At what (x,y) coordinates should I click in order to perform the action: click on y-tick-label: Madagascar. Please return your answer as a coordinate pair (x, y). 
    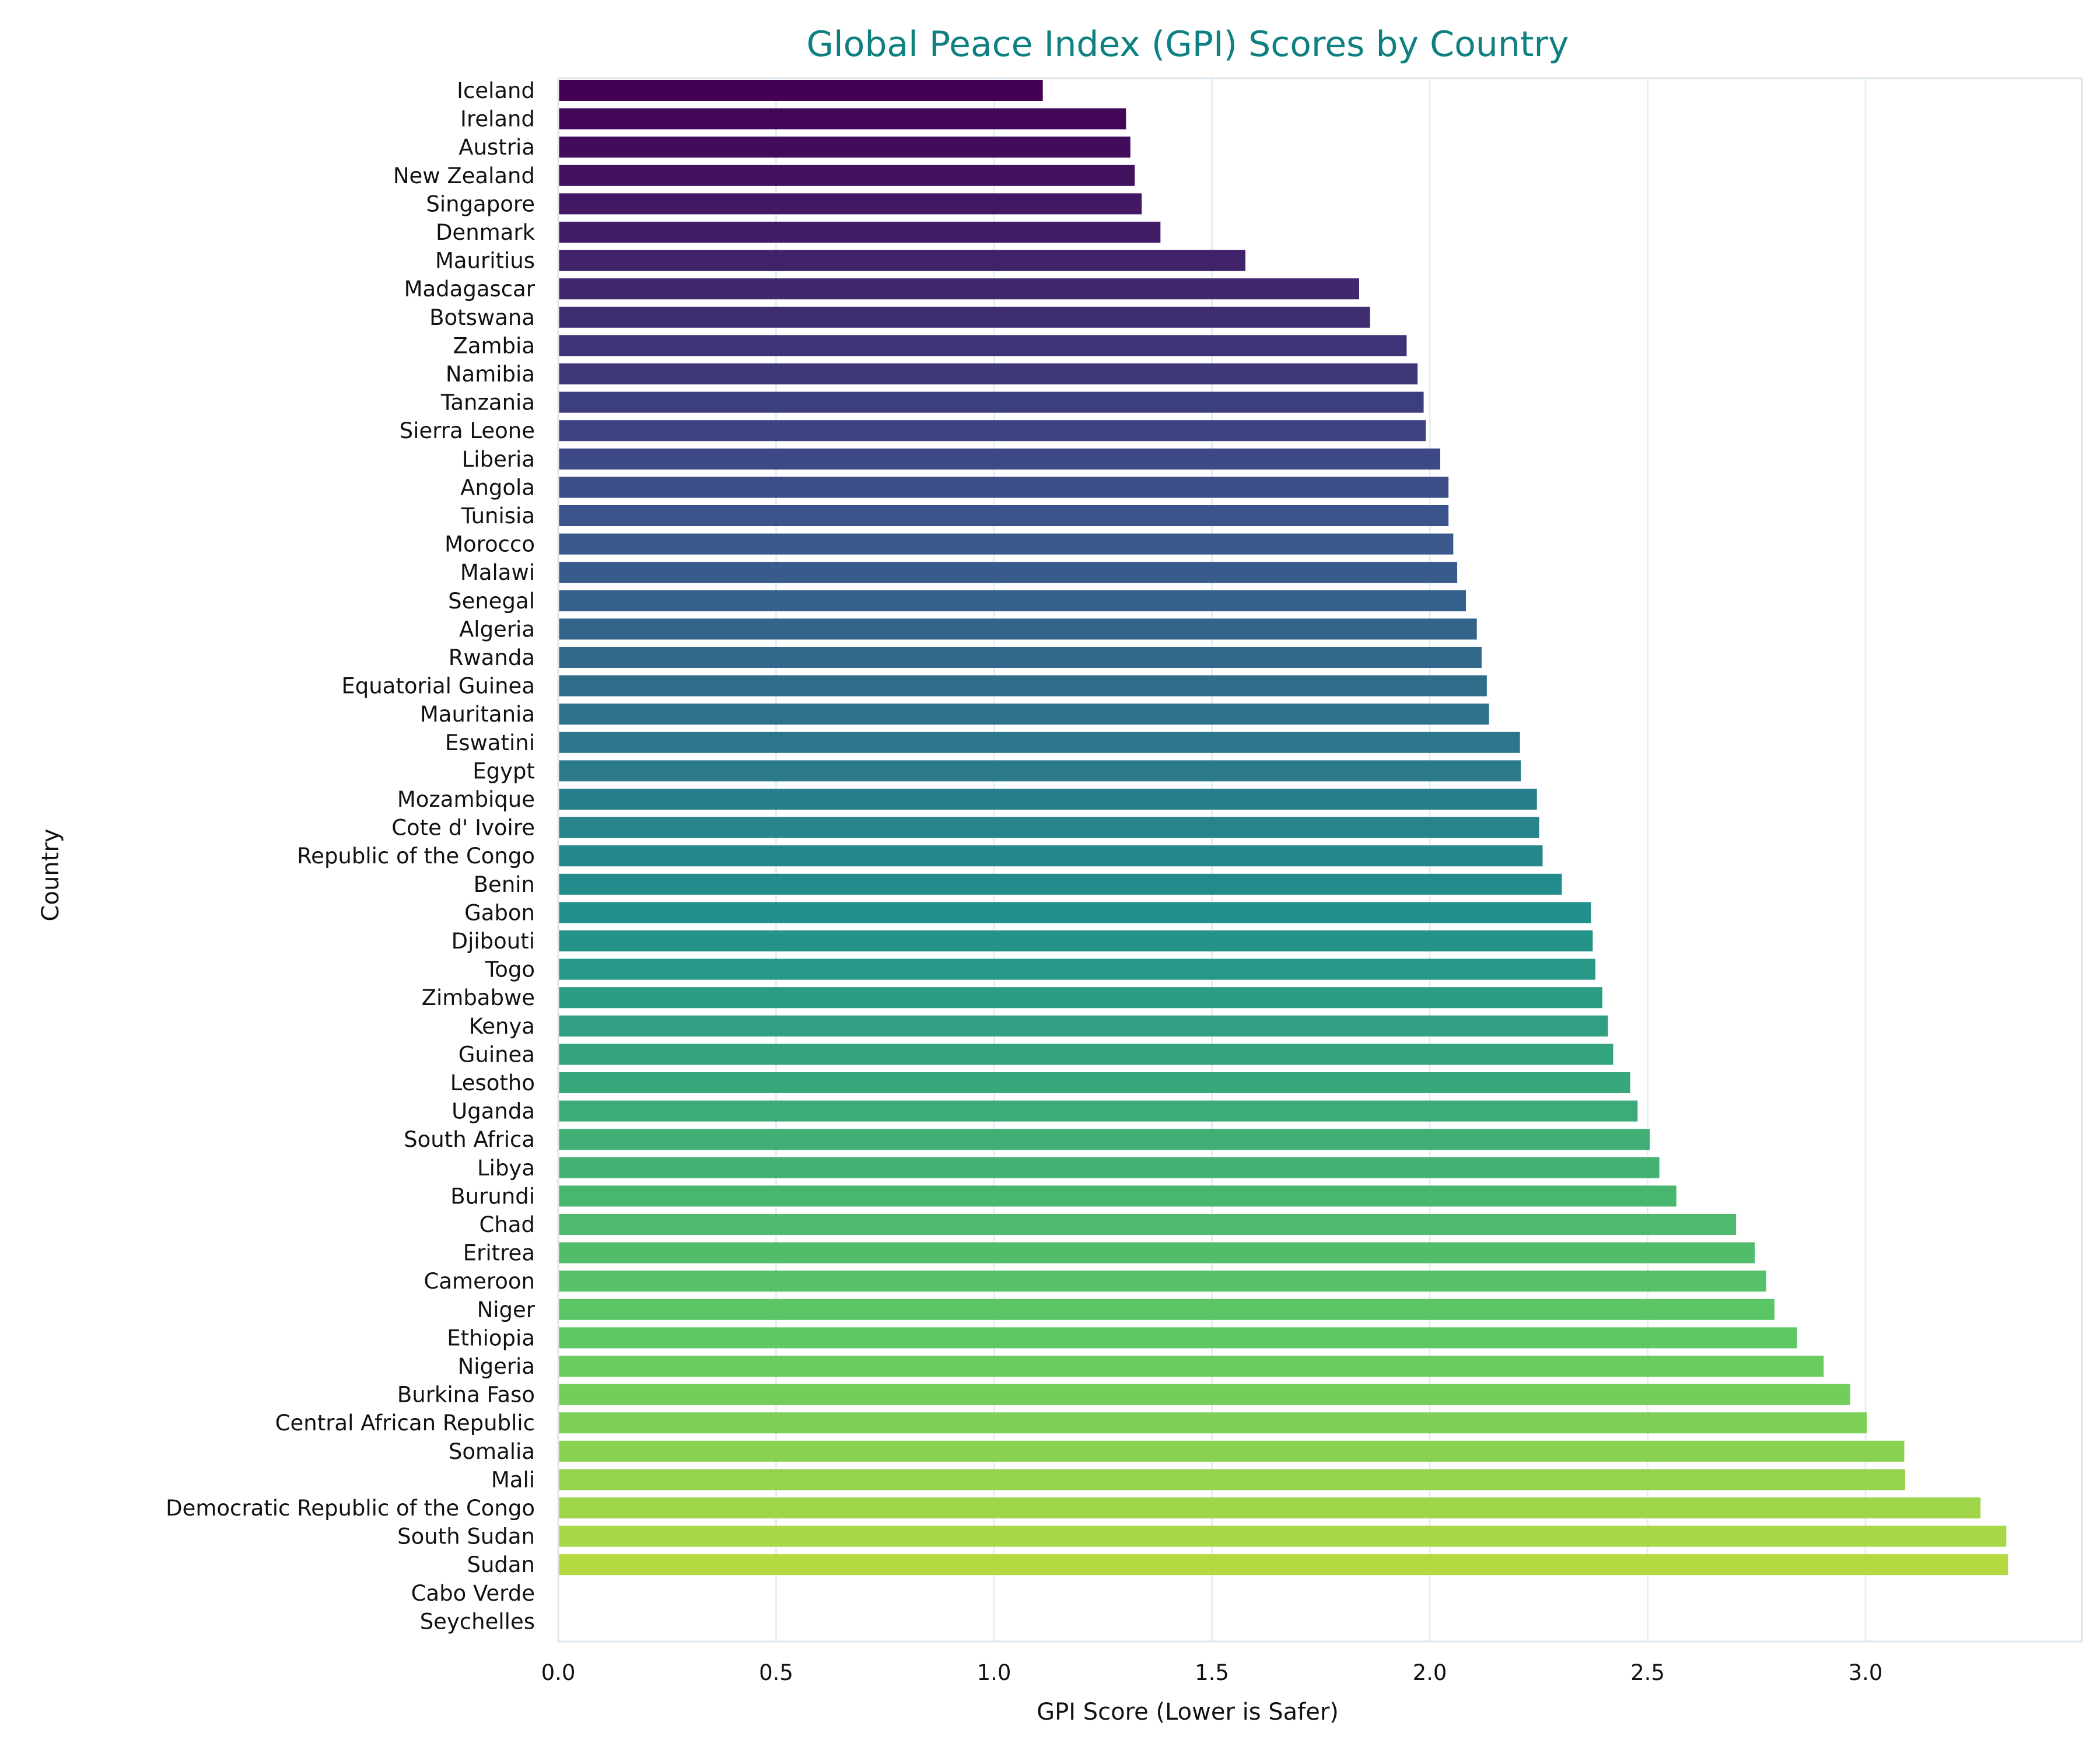
    Looking at the image, I should click on (470, 289).